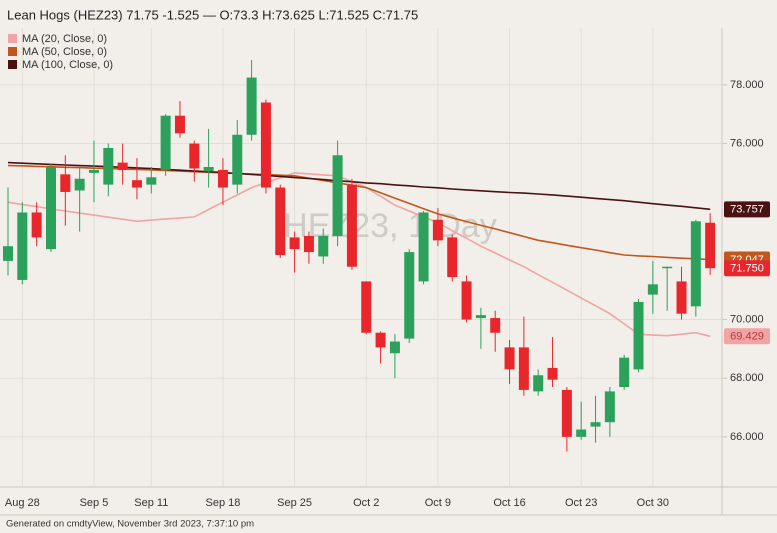  I want to click on price-badge-label: 73.757, so click(747, 210).